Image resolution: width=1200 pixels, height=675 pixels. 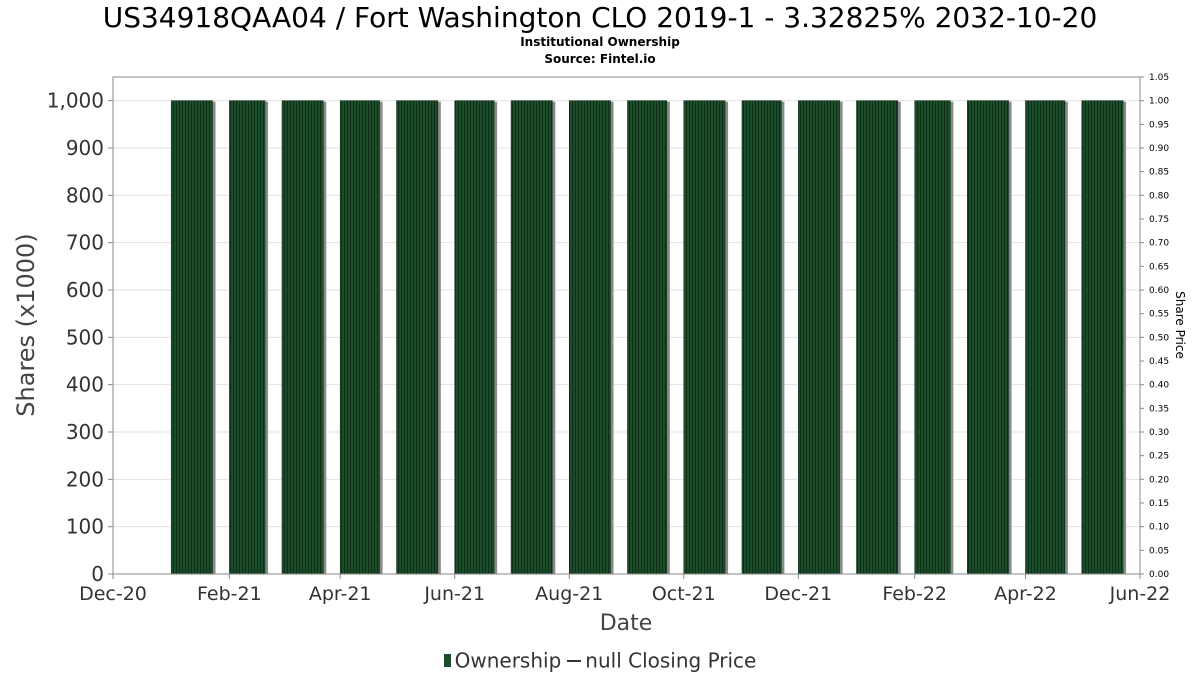 What do you see at coordinates (229, 594) in the screenshot?
I see `x-tick-label: Feb-21` at bounding box center [229, 594].